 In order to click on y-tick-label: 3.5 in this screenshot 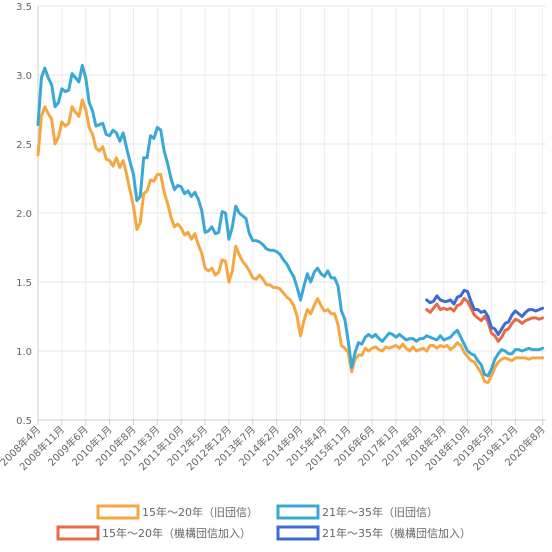, I will do `click(24, 7)`.